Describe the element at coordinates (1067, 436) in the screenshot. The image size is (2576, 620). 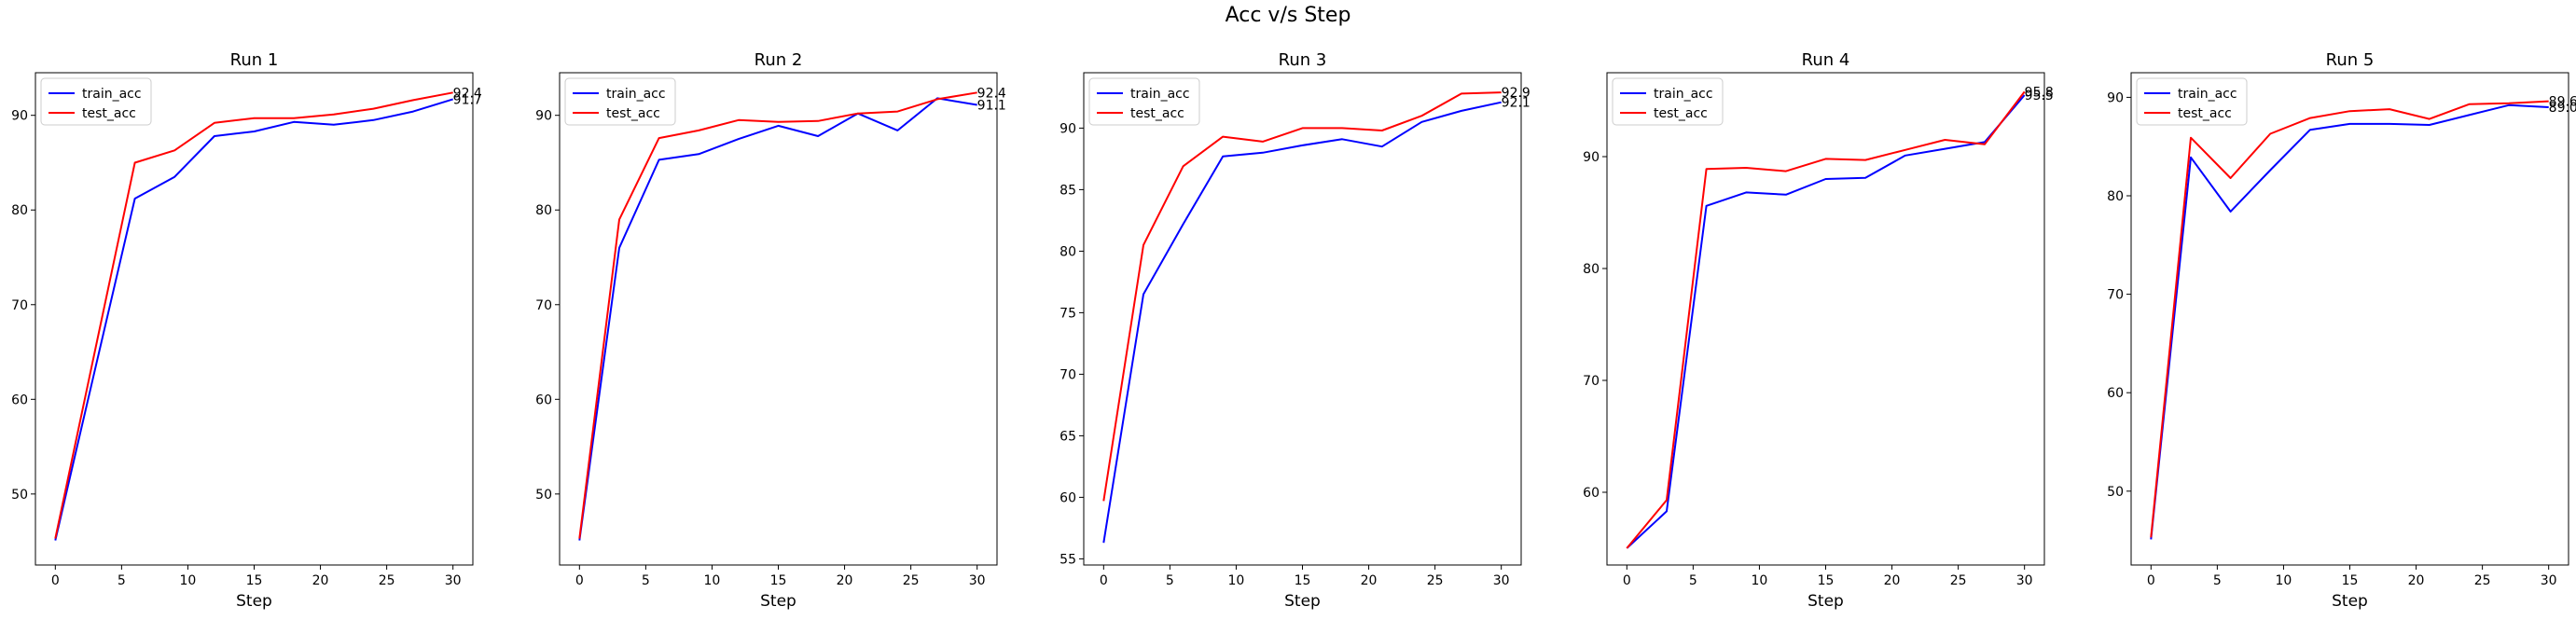
I see `y-tick-label: 65` at that location.